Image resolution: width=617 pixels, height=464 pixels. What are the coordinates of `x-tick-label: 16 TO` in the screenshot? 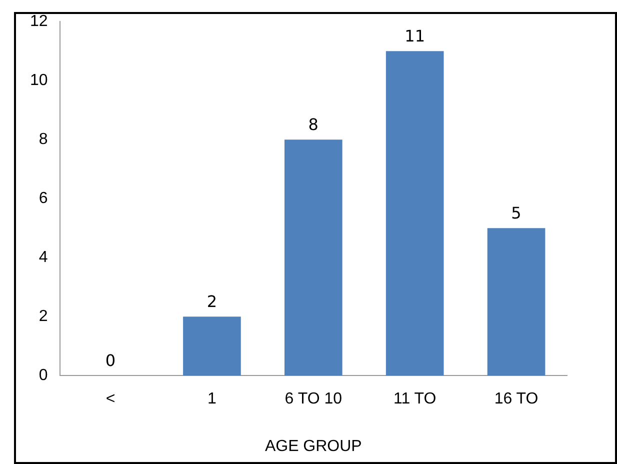 It's located at (516, 399).